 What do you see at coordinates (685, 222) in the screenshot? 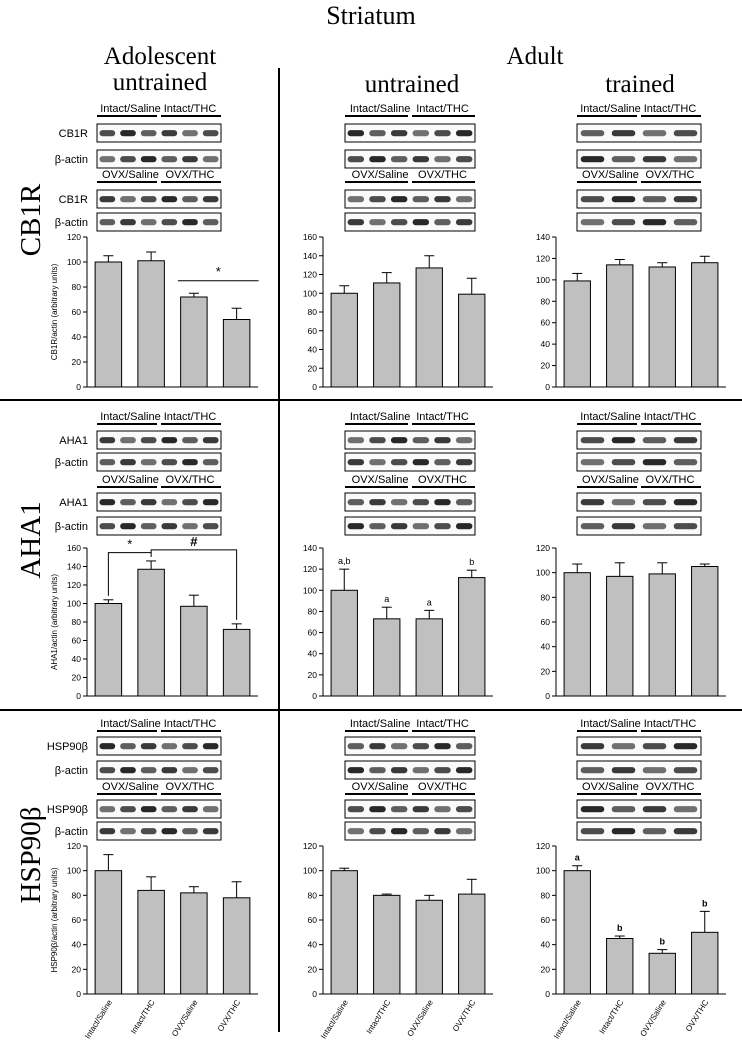
I see `blot-r0-c2-actin-ovx-band` at bounding box center [685, 222].